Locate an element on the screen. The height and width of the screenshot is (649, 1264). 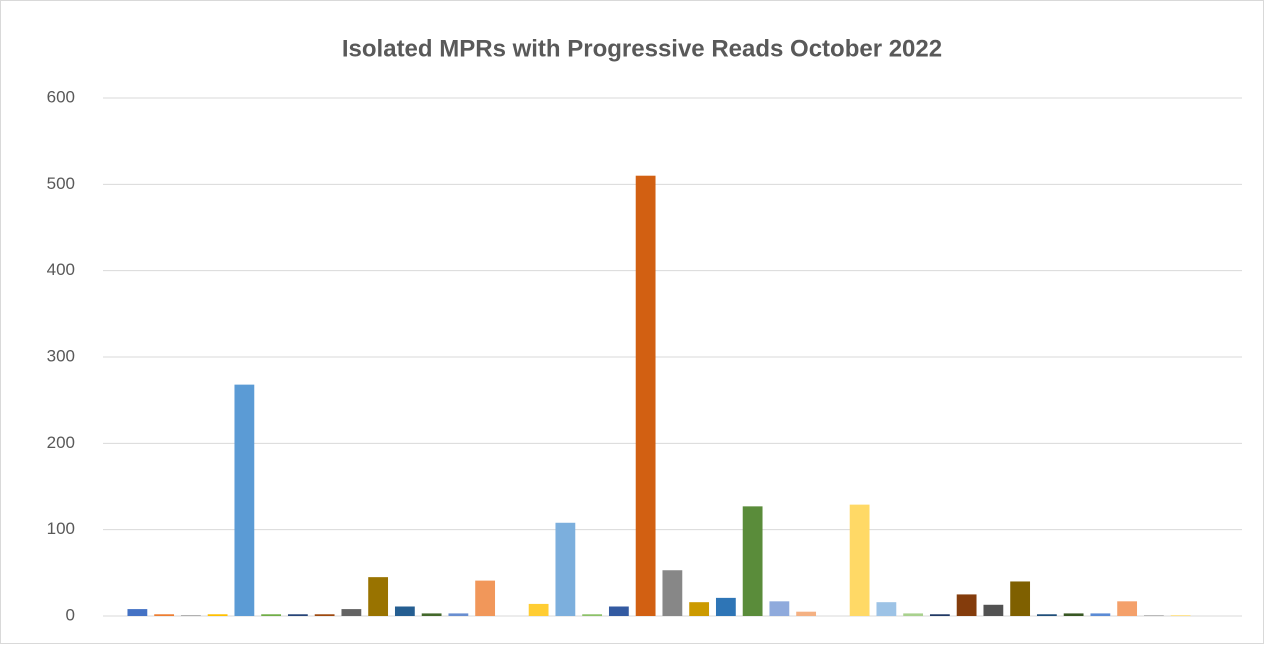
y-tick-label: 200 is located at coordinates (61, 442).